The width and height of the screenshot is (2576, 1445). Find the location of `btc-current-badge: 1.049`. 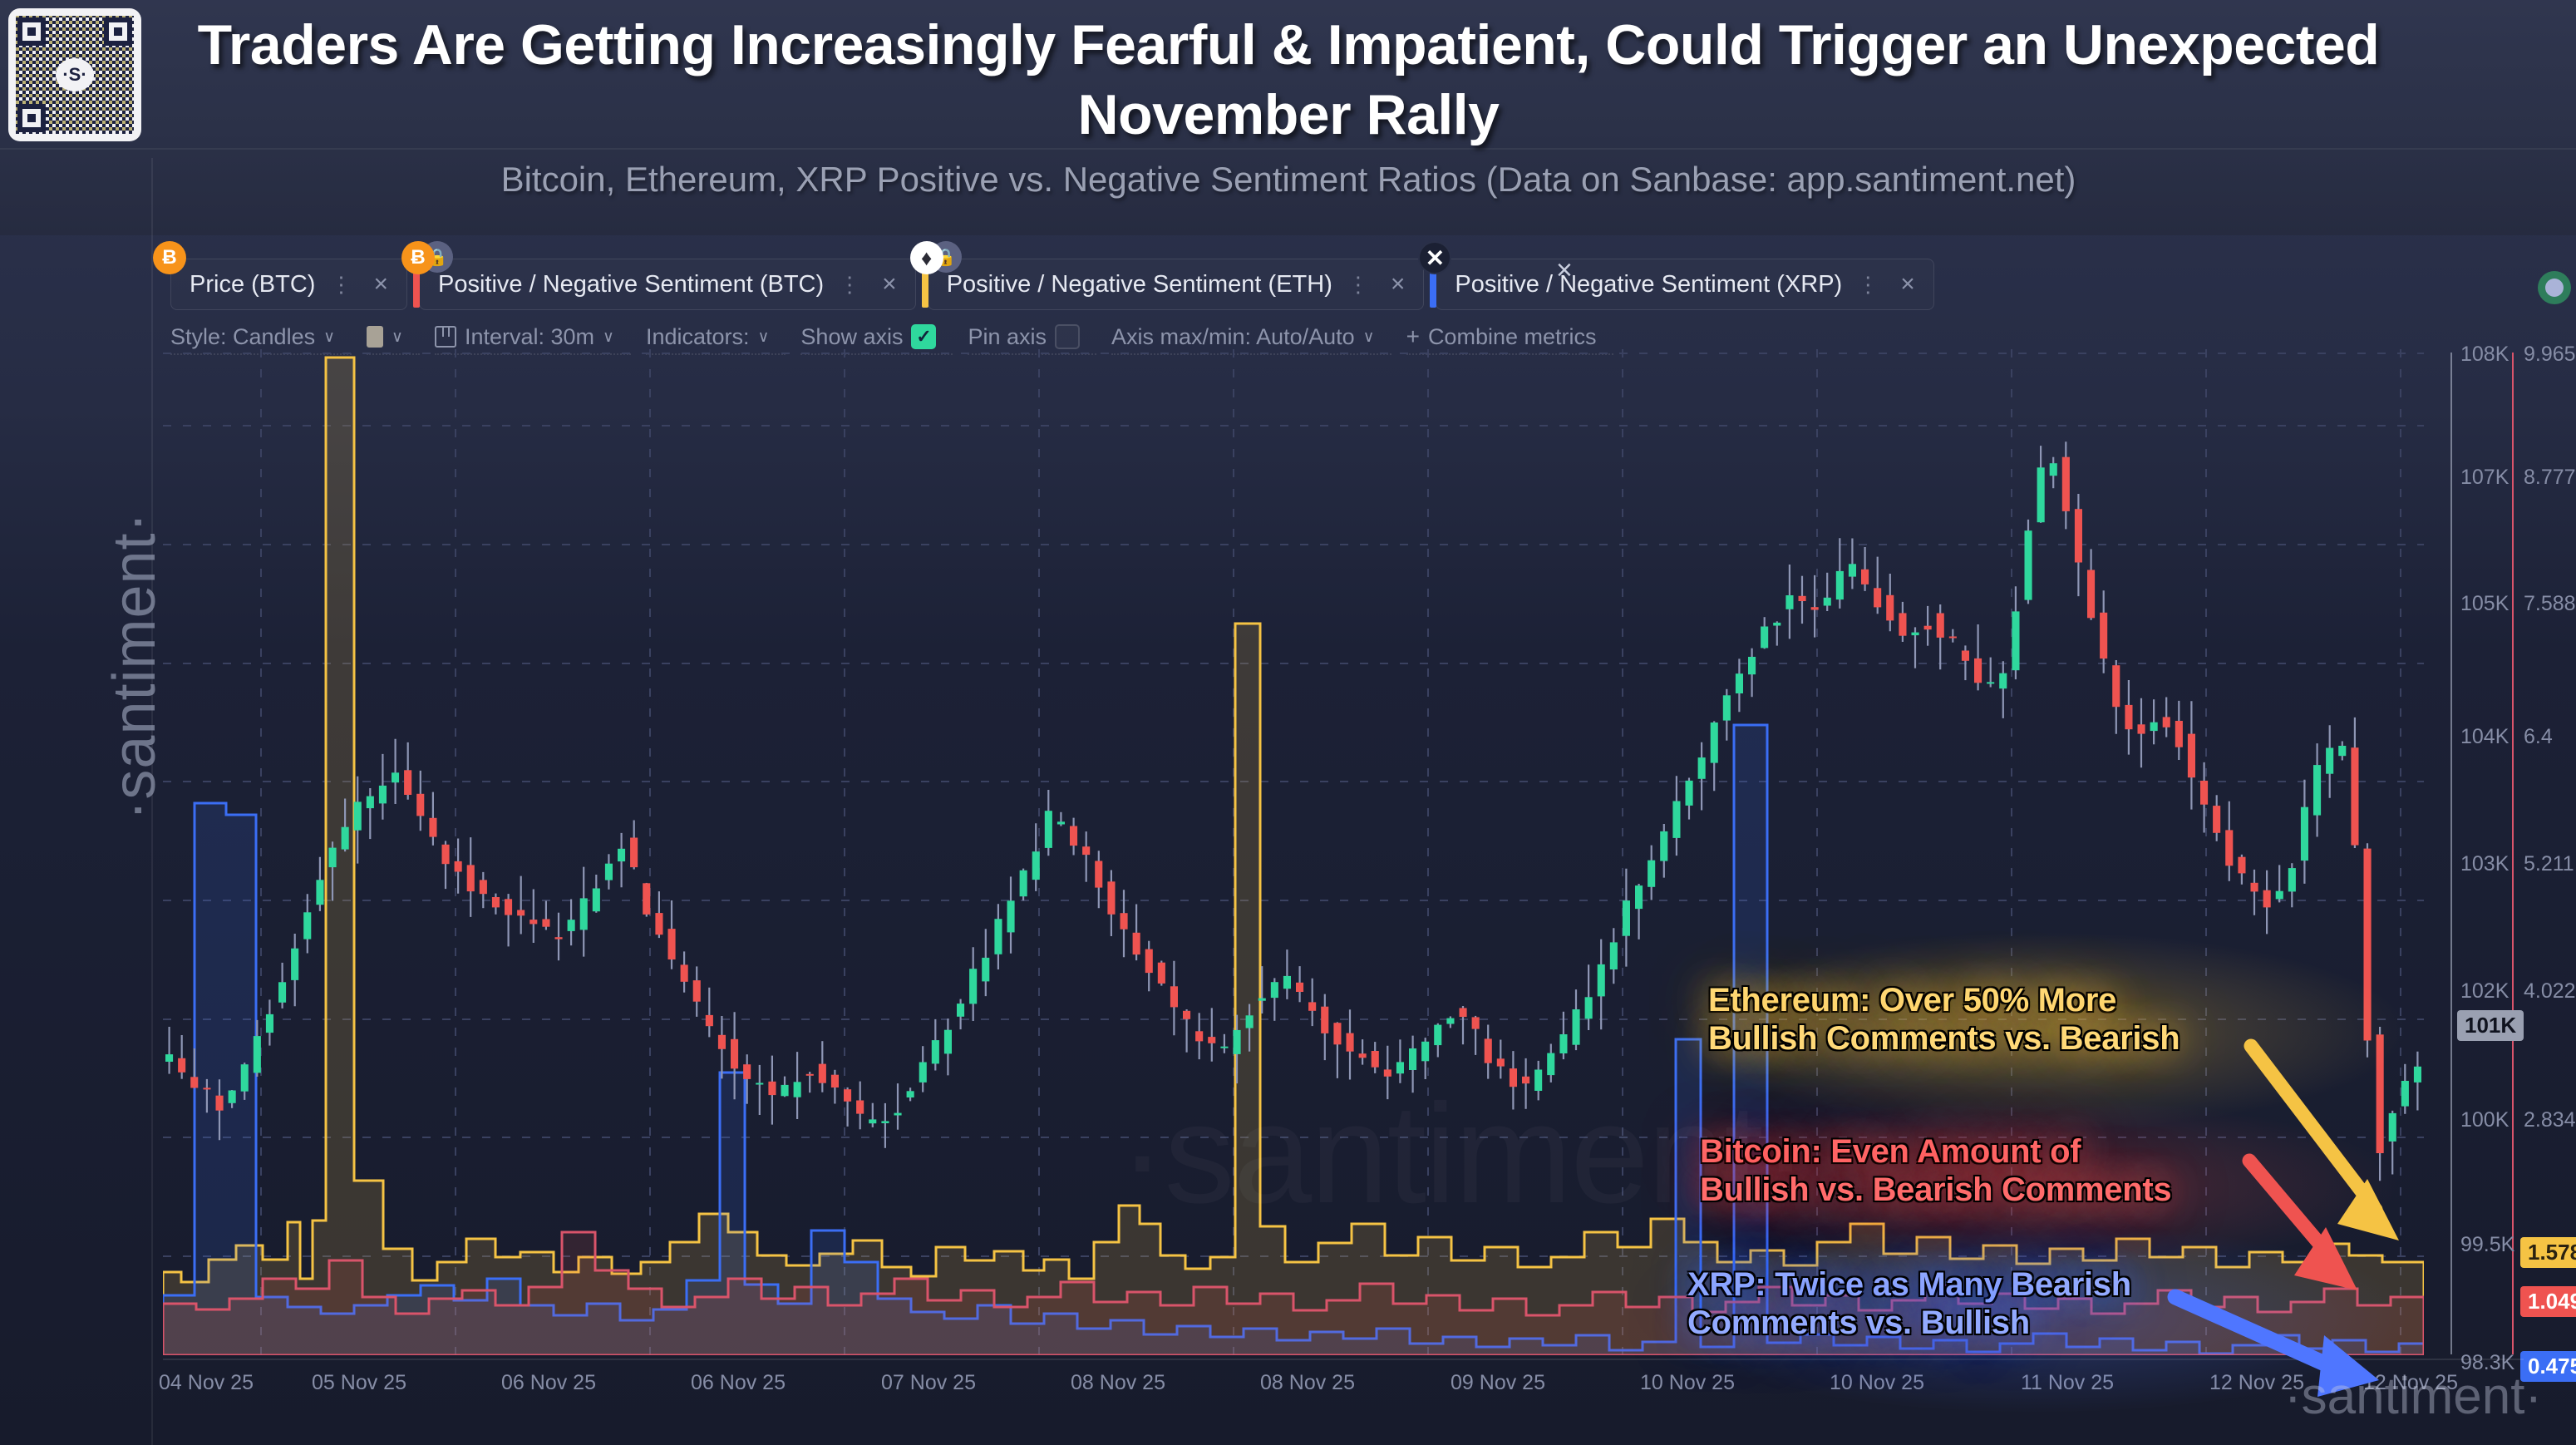

btc-current-badge: 1.049 is located at coordinates (2548, 1301).